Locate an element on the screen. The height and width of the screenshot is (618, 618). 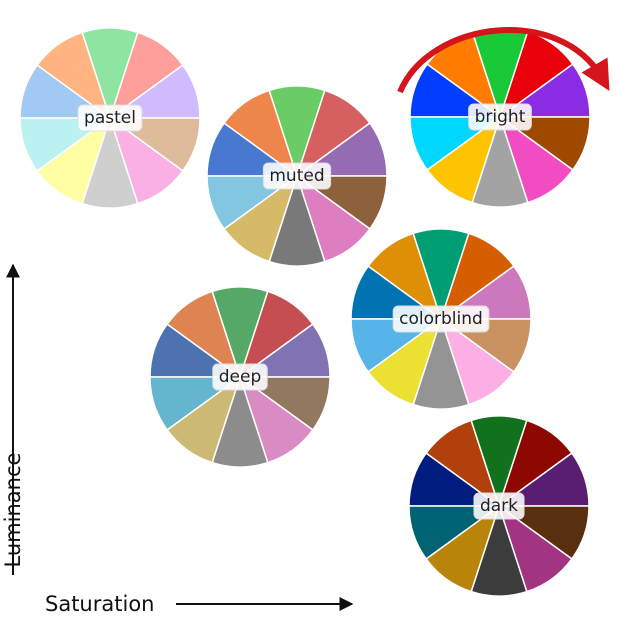
palette-wheel: pastel is located at coordinates (110, 118).